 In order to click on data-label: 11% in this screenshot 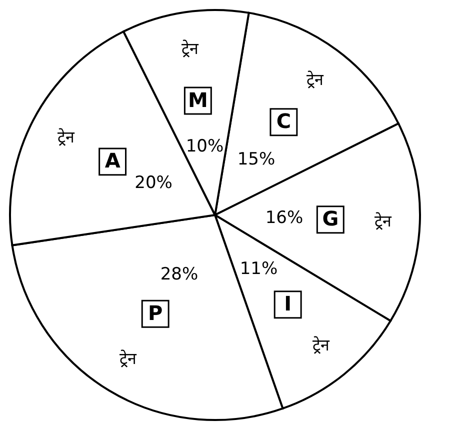, I will do `click(259, 268)`.